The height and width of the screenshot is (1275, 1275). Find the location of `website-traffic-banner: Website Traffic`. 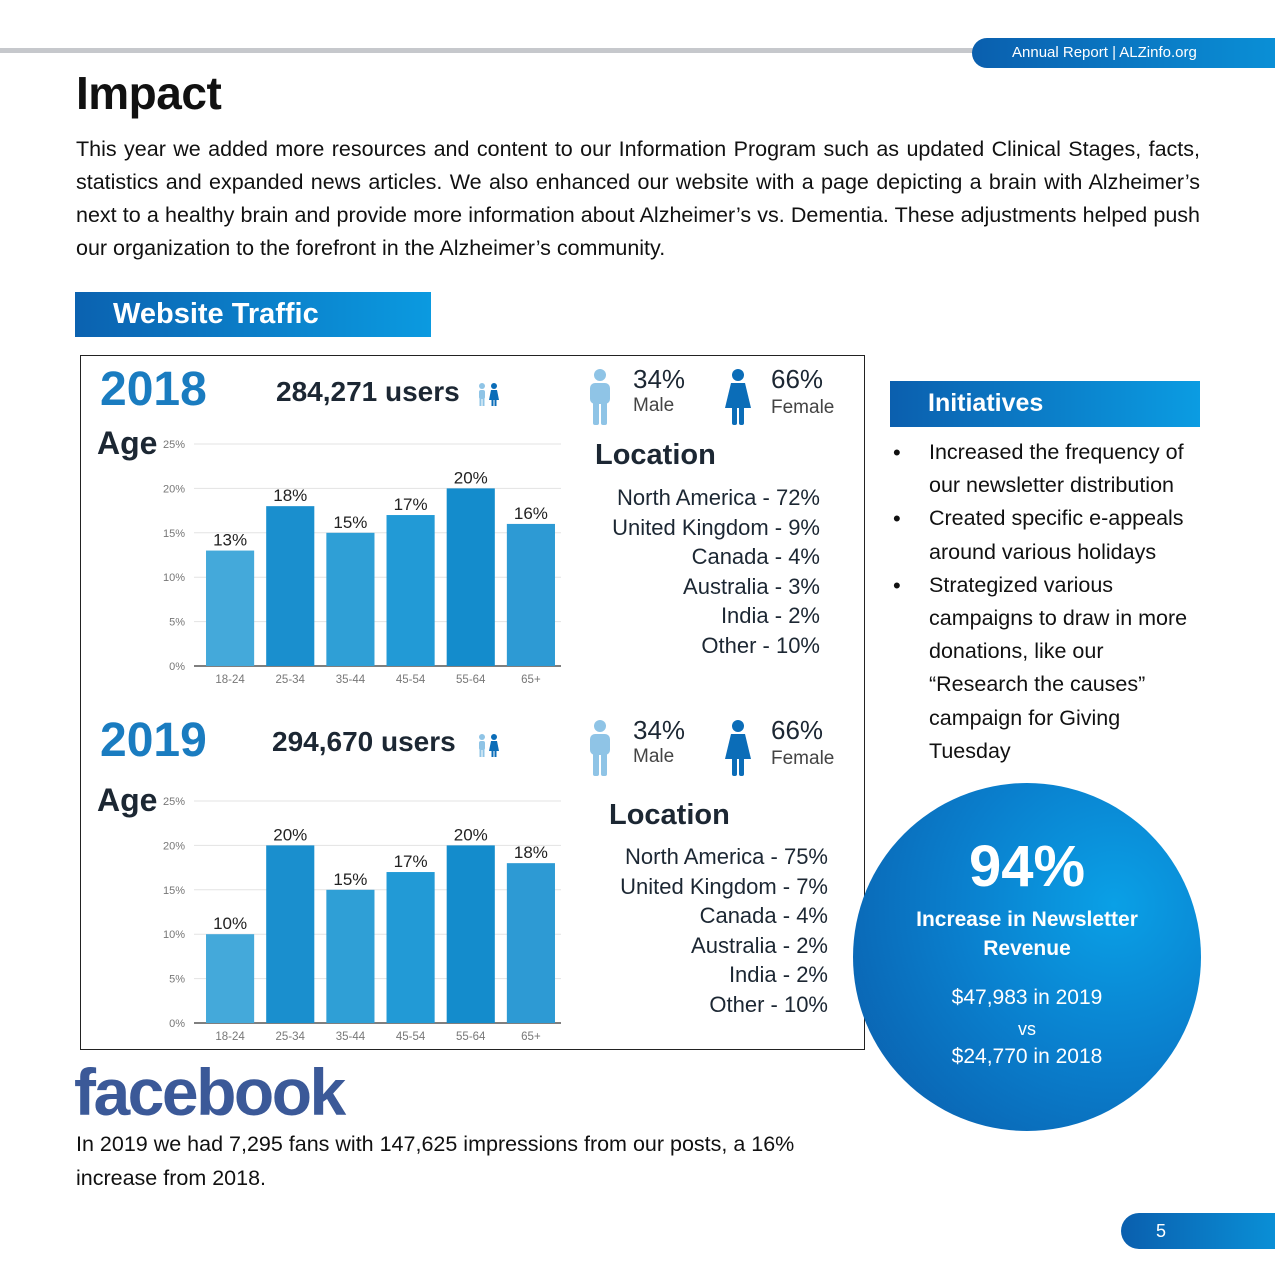

website-traffic-banner: Website Traffic is located at coordinates (253, 314).